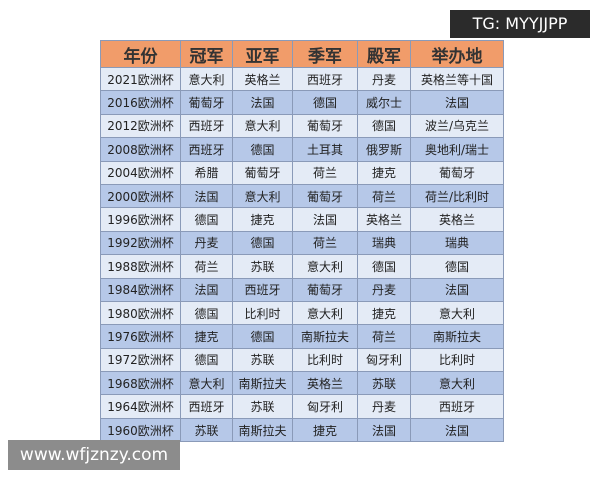 Image resolution: width=600 pixels, height=480 pixels. What do you see at coordinates (384, 149) in the screenshot?
I see `table-cell: 俄罗斯` at bounding box center [384, 149].